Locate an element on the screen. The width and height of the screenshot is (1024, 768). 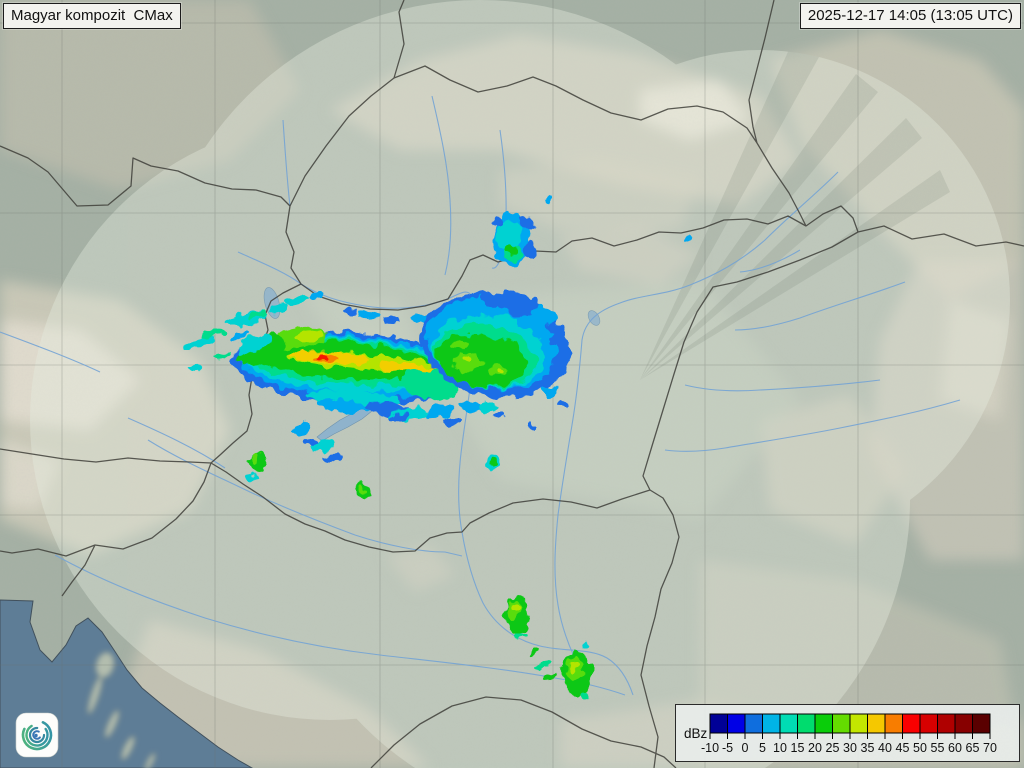
met-service-logo is located at coordinates (37, 735).